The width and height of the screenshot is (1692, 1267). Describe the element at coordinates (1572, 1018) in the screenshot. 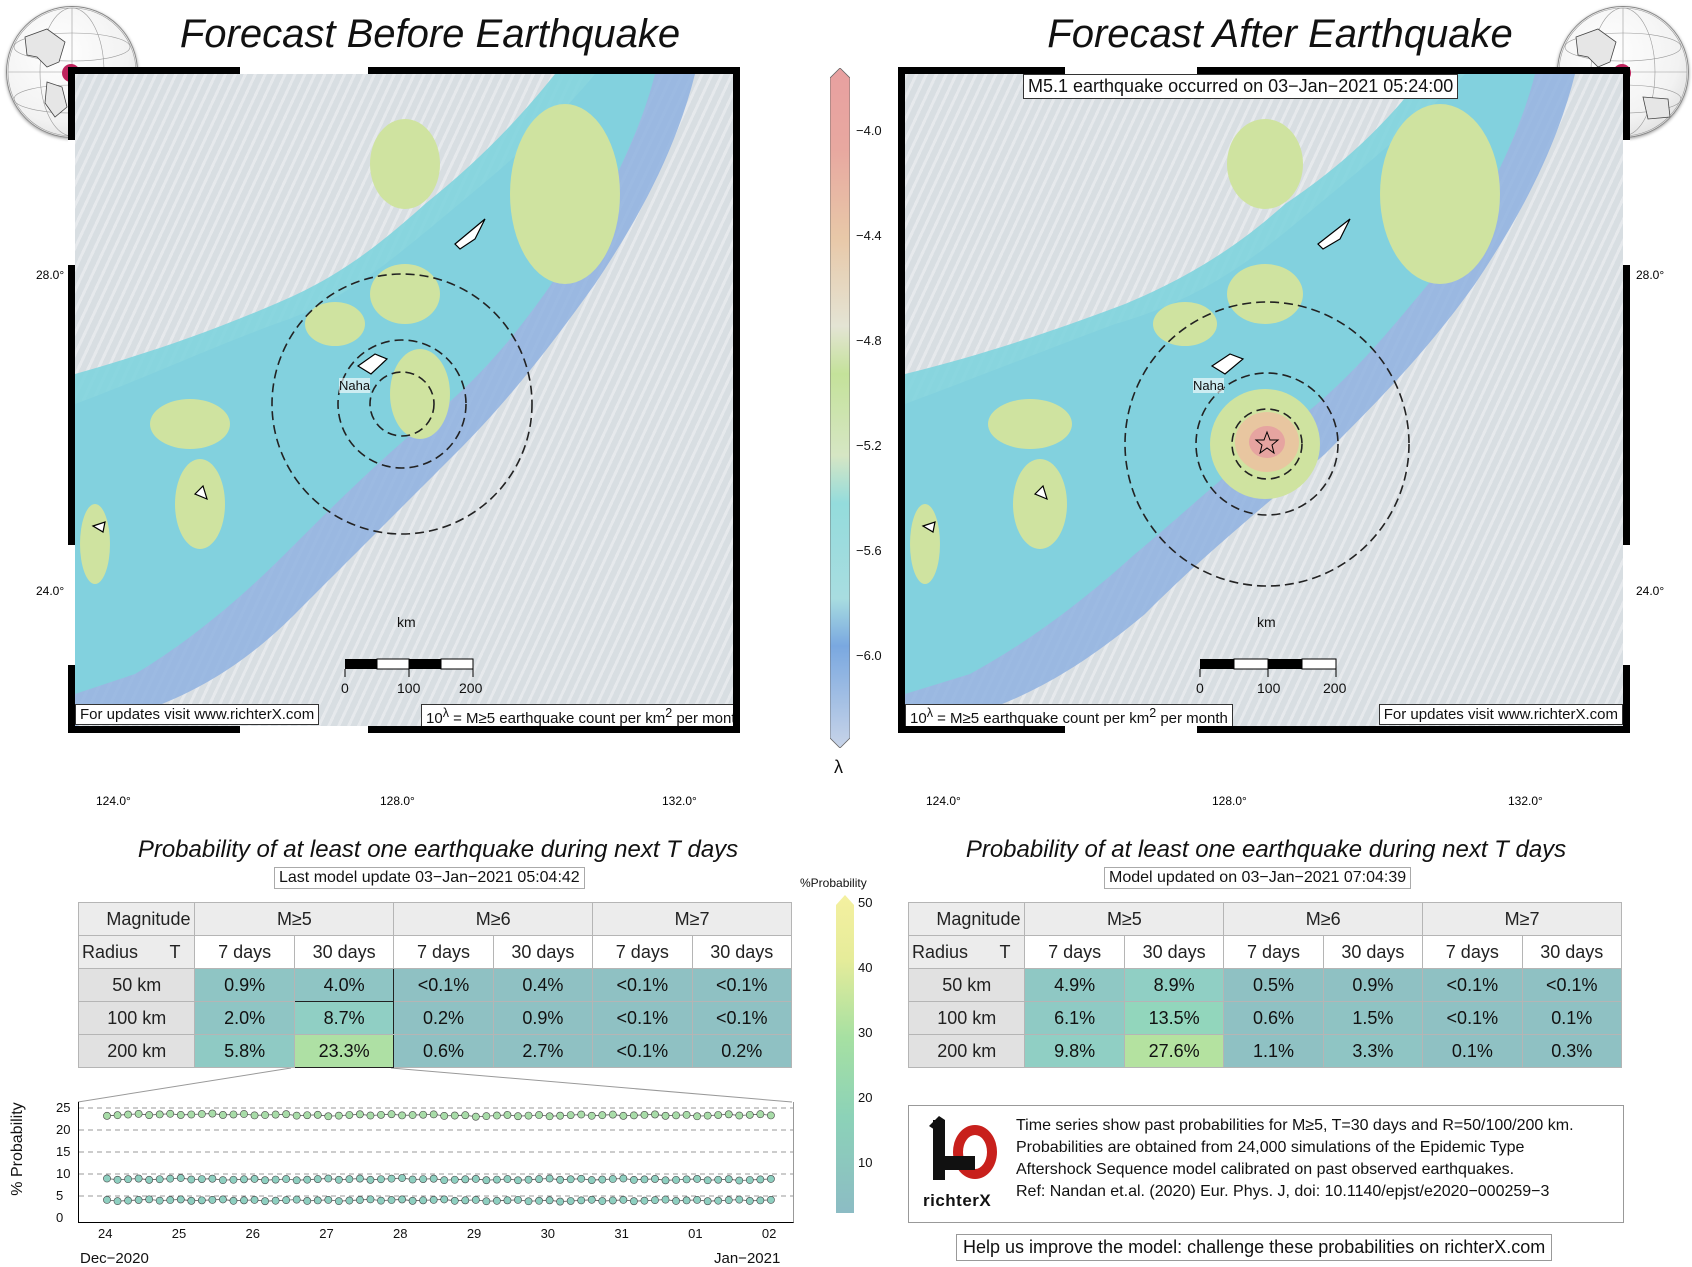

I see `prob-cell: 0.1%` at that location.